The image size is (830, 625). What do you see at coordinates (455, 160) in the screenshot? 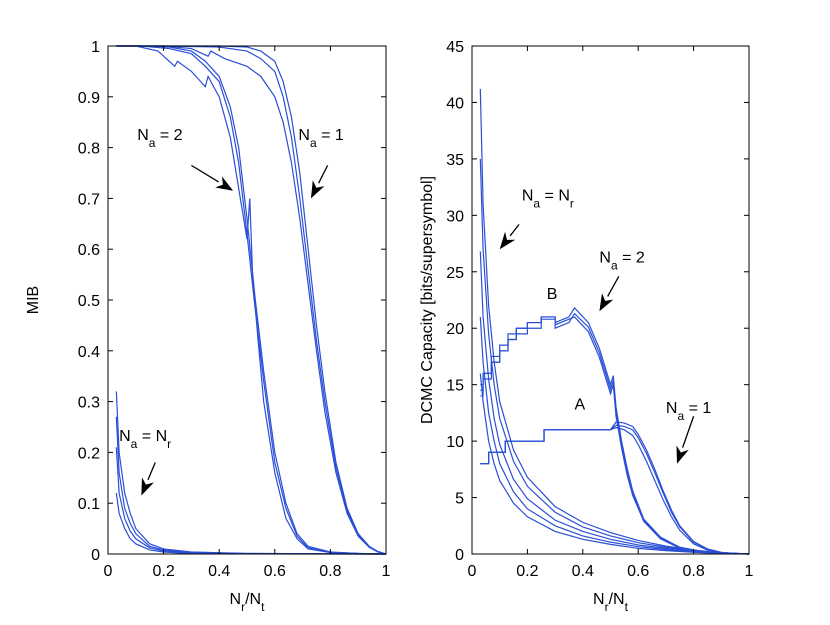
I see `right-ytick-label: 35` at bounding box center [455, 160].